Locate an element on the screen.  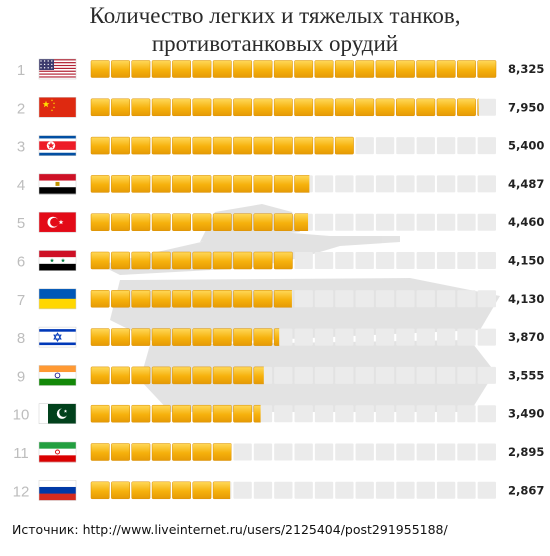
value-label: 7,950 is located at coordinates (526, 107).